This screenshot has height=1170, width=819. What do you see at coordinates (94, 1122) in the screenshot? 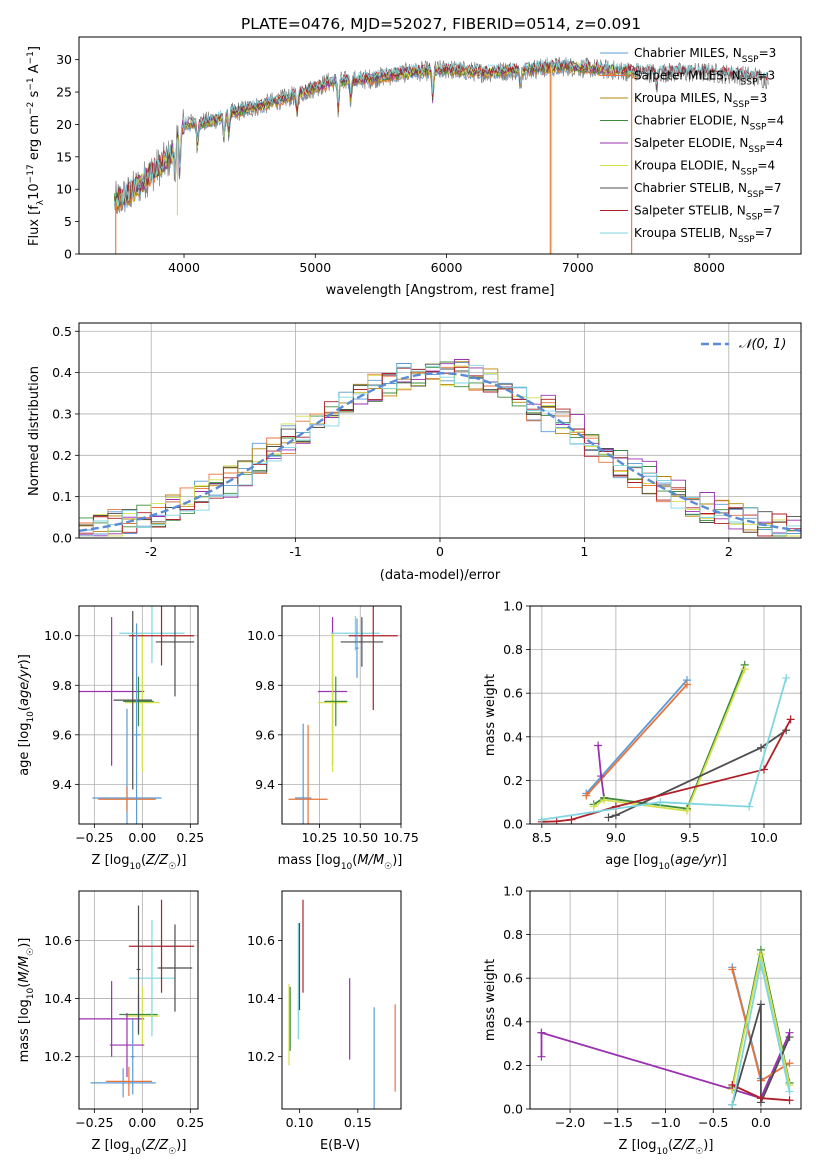
I see `x-tick-label: −0.25` at bounding box center [94, 1122].